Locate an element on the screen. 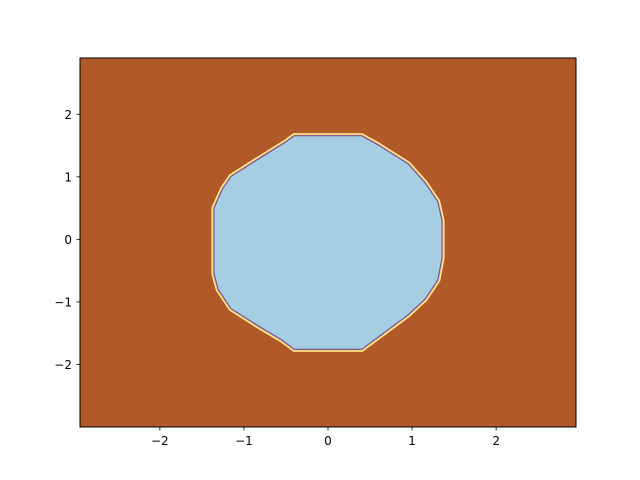 The width and height of the screenshot is (640, 480). x-axis: −2 −1 0 1 2 is located at coordinates (325, 437).